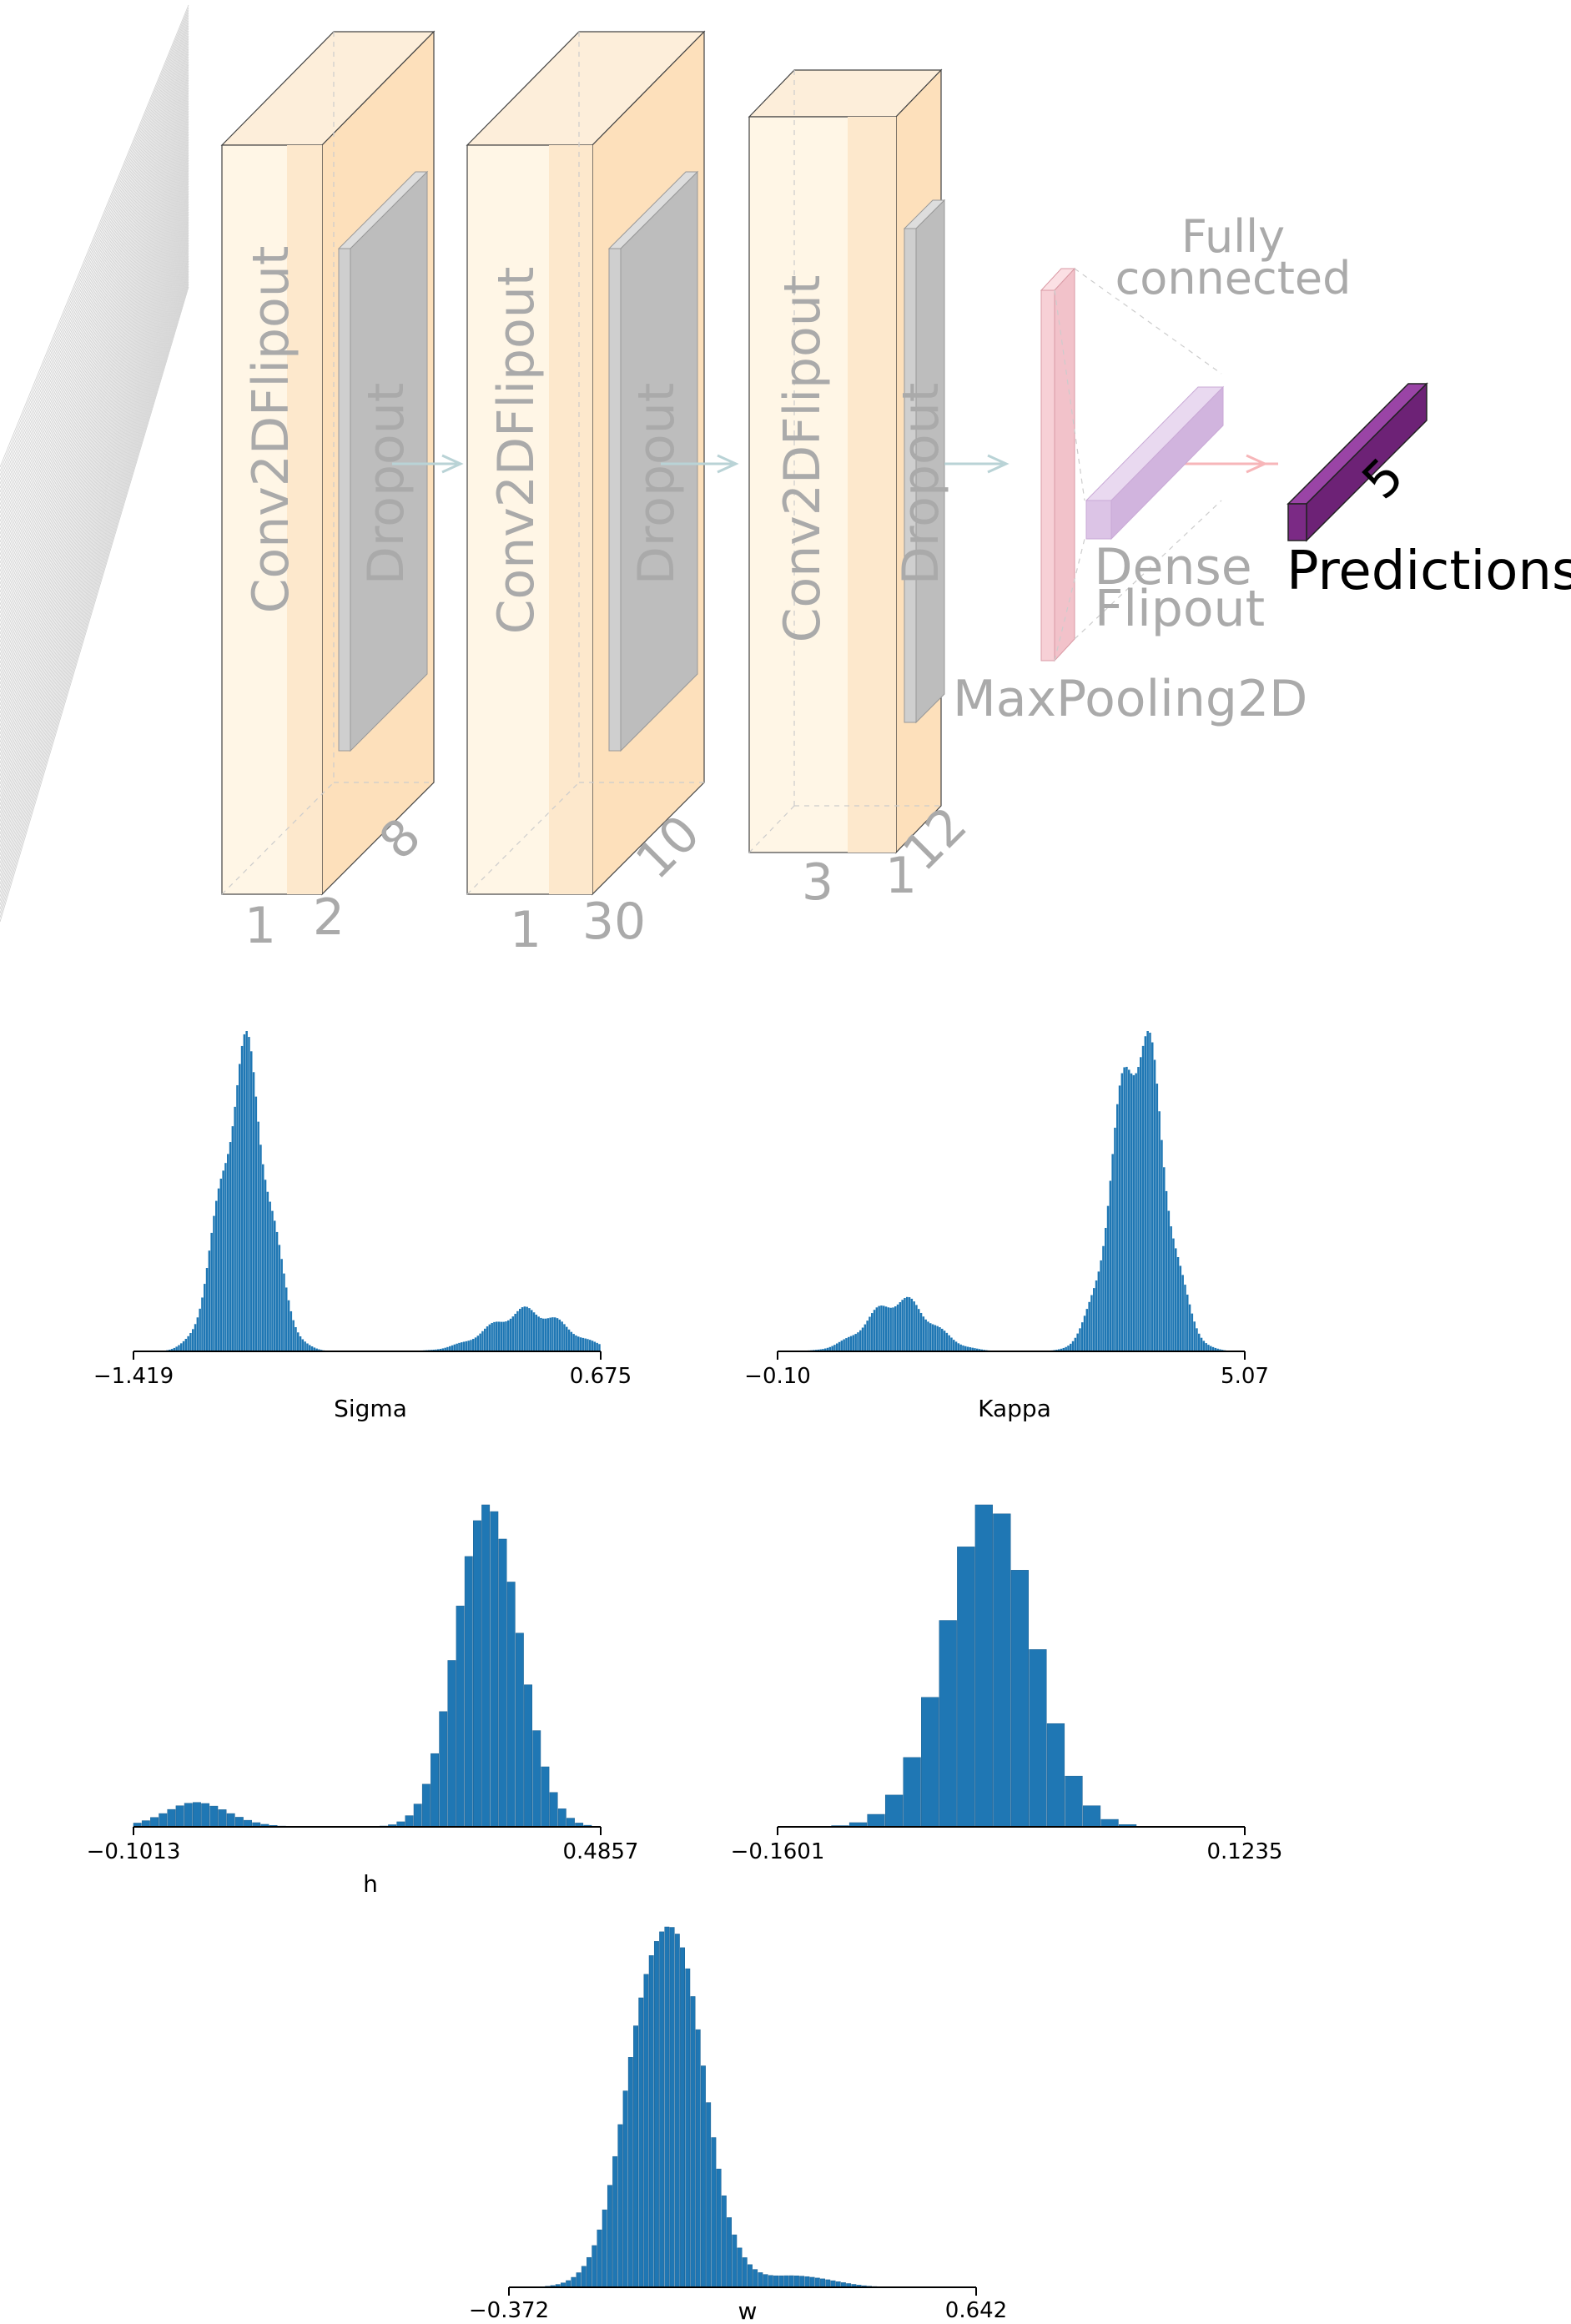 The width and height of the screenshot is (1571, 2324). Describe the element at coordinates (516, 451) in the screenshot. I see `conv-block-2-label: Conv2DFlipout` at that location.